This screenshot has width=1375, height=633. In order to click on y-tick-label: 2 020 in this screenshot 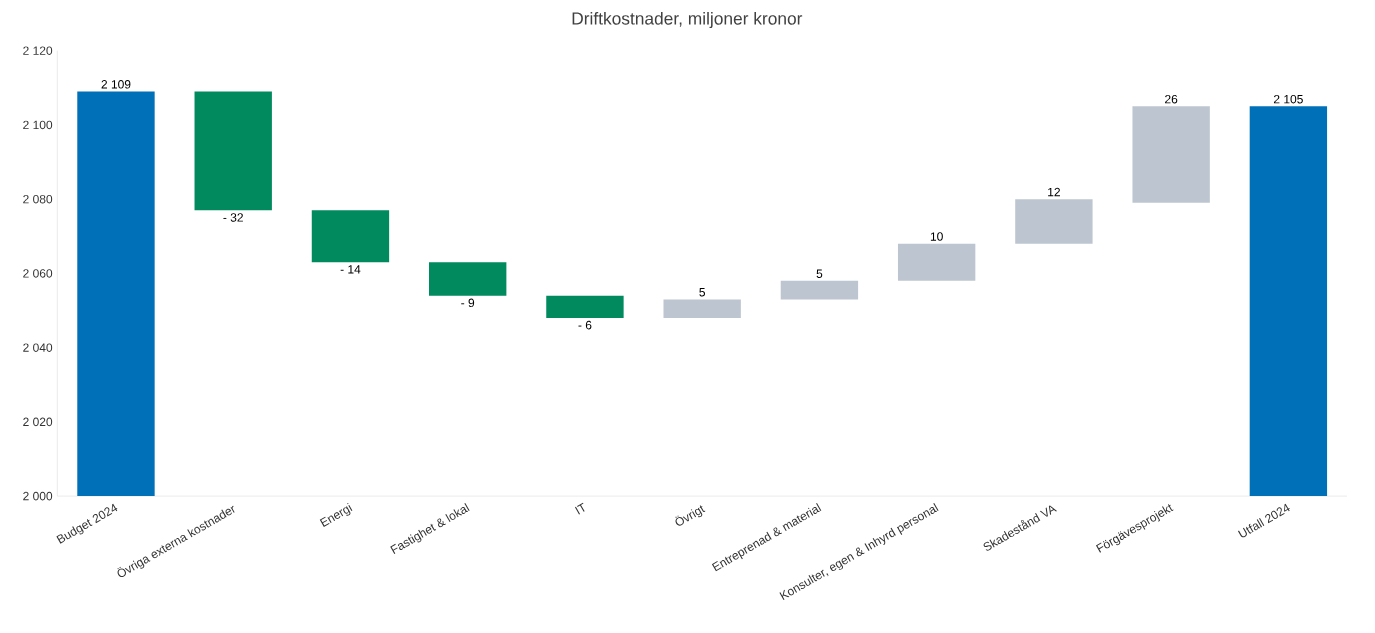, I will do `click(38, 421)`.